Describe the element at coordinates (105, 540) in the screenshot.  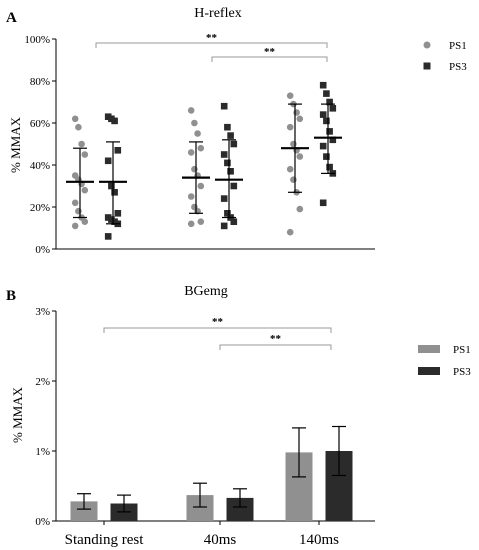
I see `x-tick-label: Standing rest` at that location.